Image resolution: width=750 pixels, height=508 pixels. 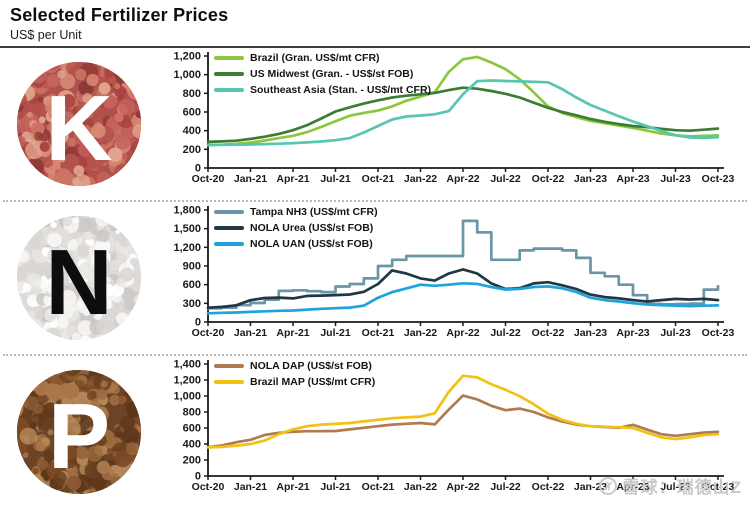 What do you see at coordinates (229, 366) in the screenshot?
I see `legend-swatch-nola-dap-us-st-fob` at bounding box center [229, 366].